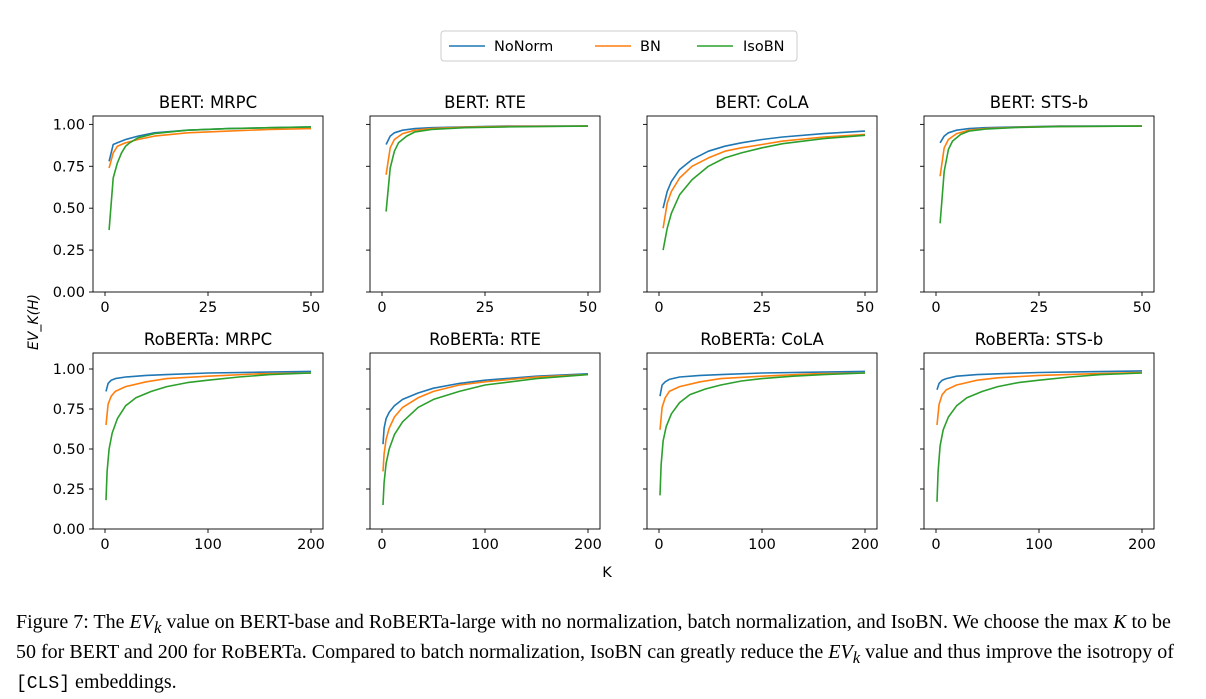  Describe the element at coordinates (69, 450) in the screenshot. I see `panel-roberta-mrpc-ytick-label: 0.50` at that location.